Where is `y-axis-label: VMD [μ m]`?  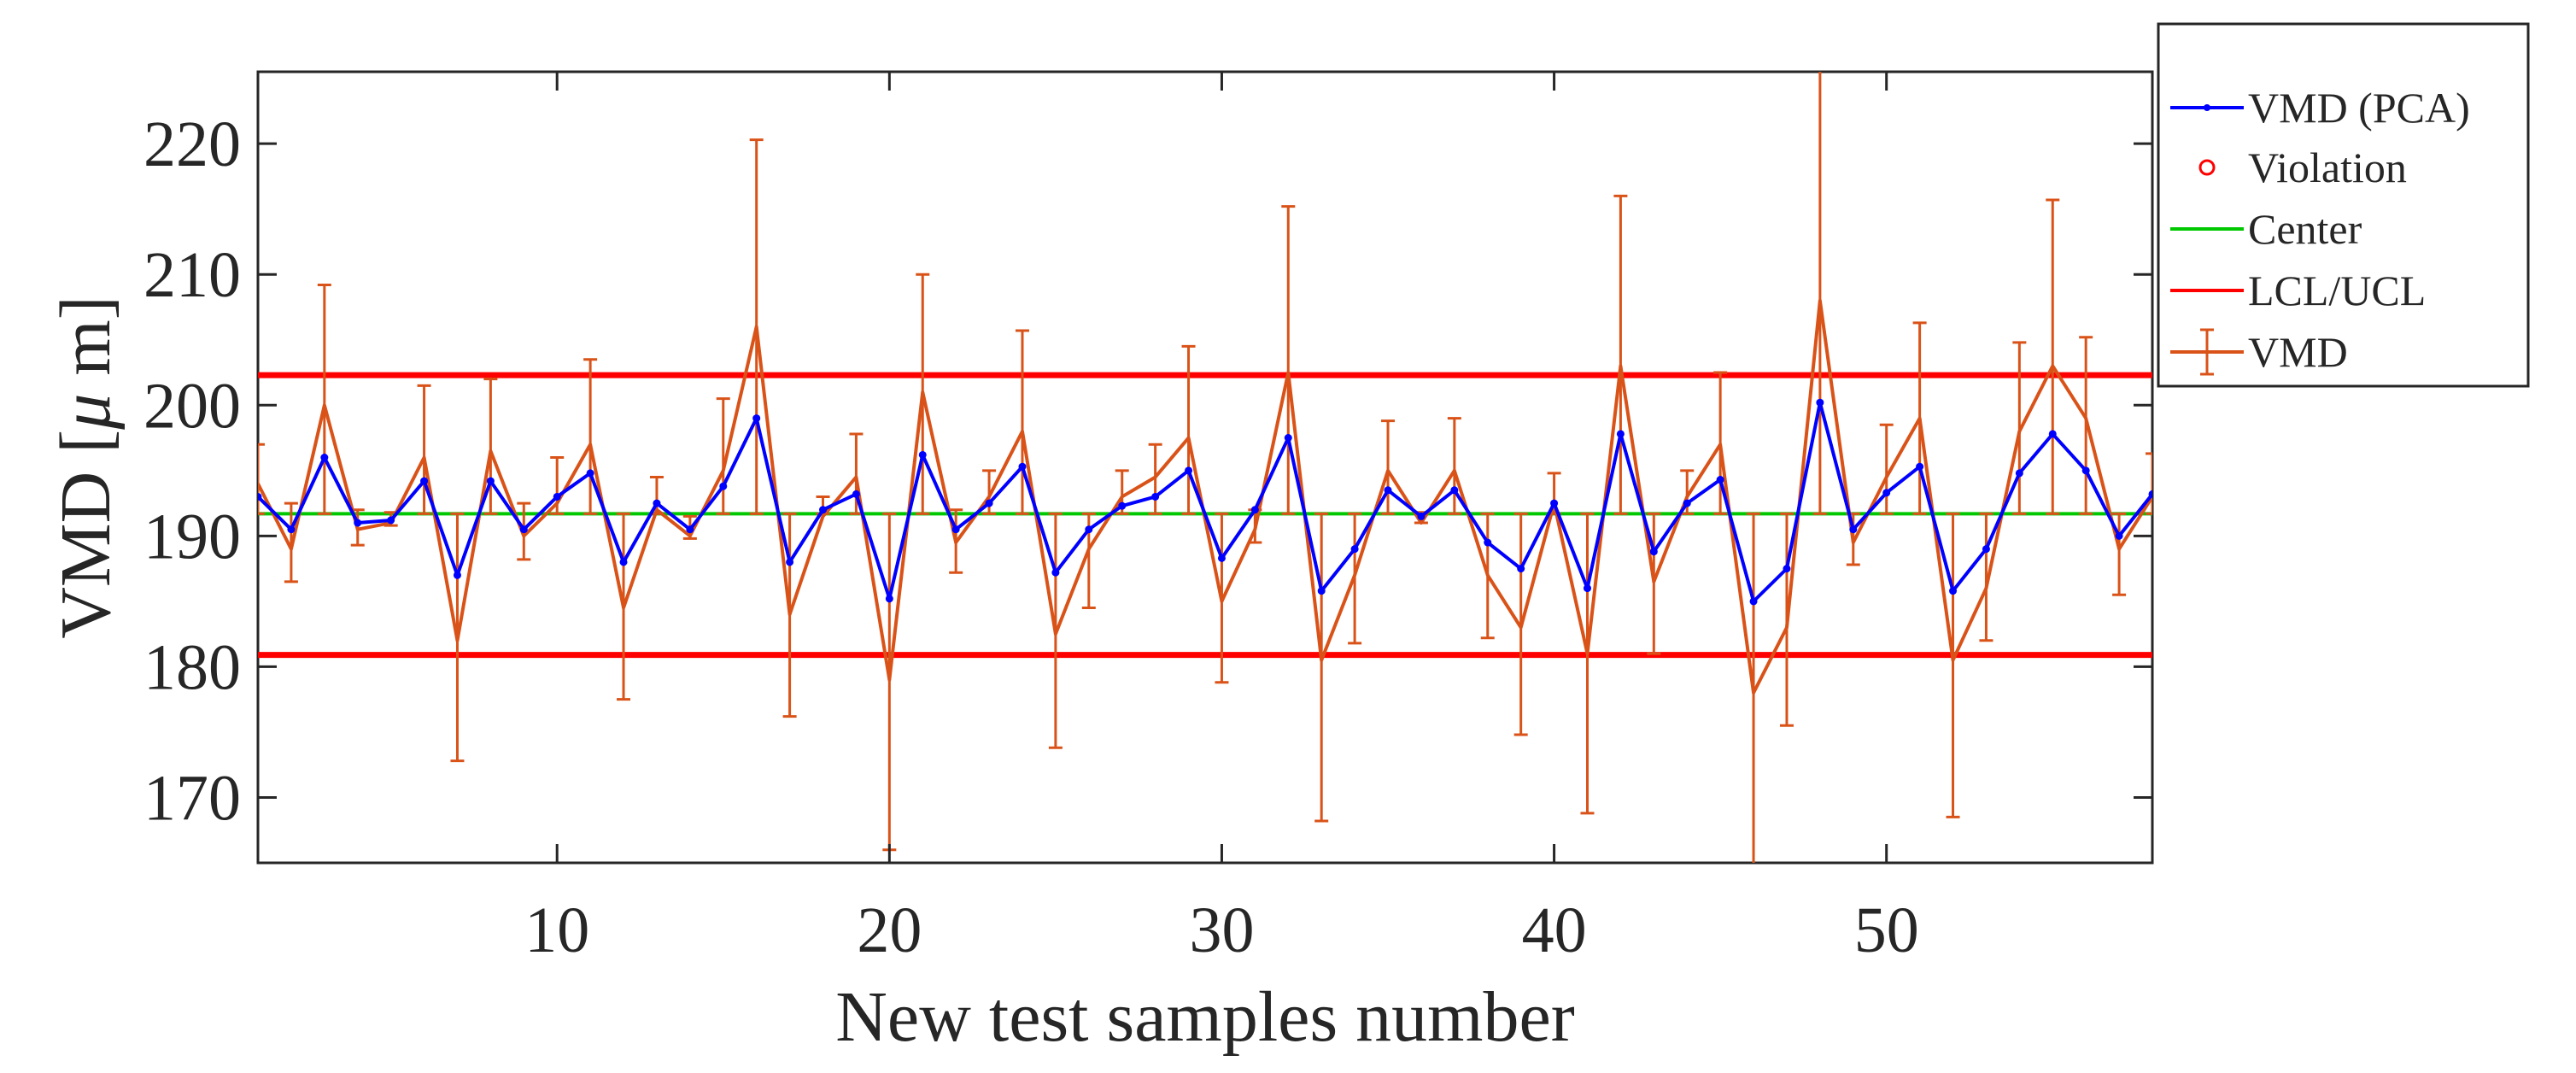 y-axis-label: VMD [μ m] is located at coordinates (86, 467).